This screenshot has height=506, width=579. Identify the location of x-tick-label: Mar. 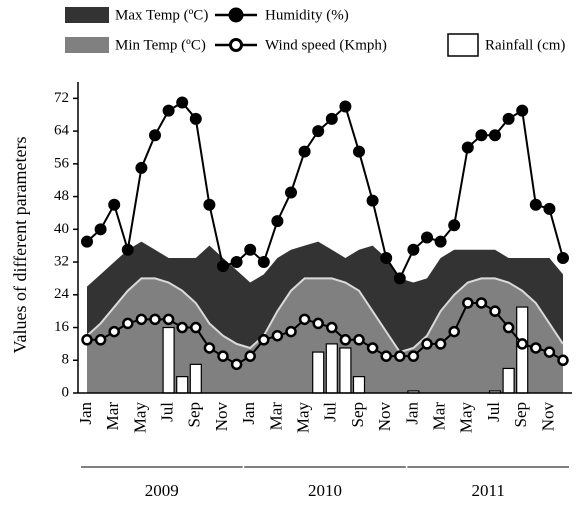
(112, 416).